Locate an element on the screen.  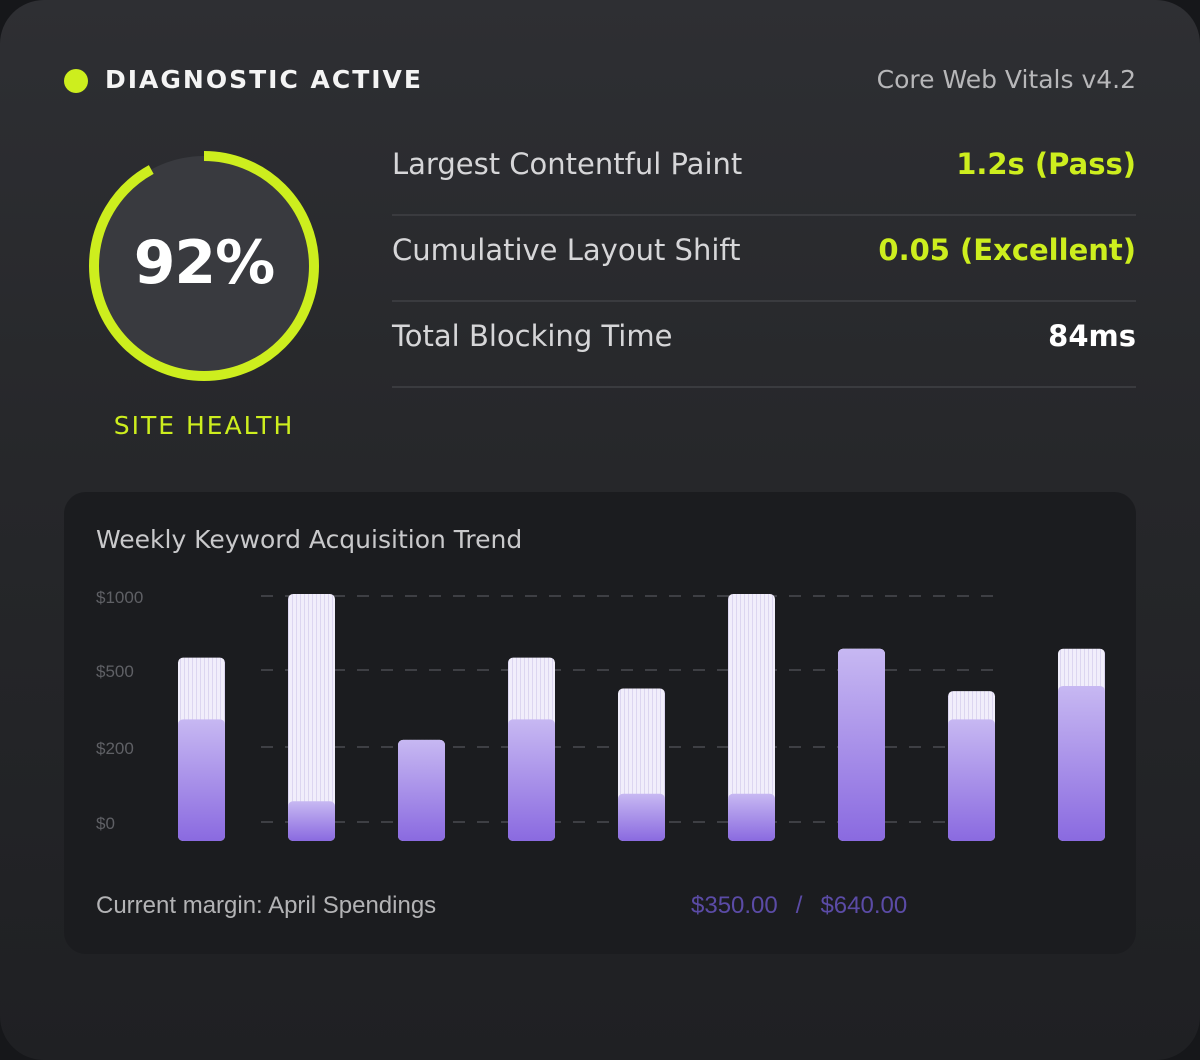
health-gauge: 92% is located at coordinates (204, 266).